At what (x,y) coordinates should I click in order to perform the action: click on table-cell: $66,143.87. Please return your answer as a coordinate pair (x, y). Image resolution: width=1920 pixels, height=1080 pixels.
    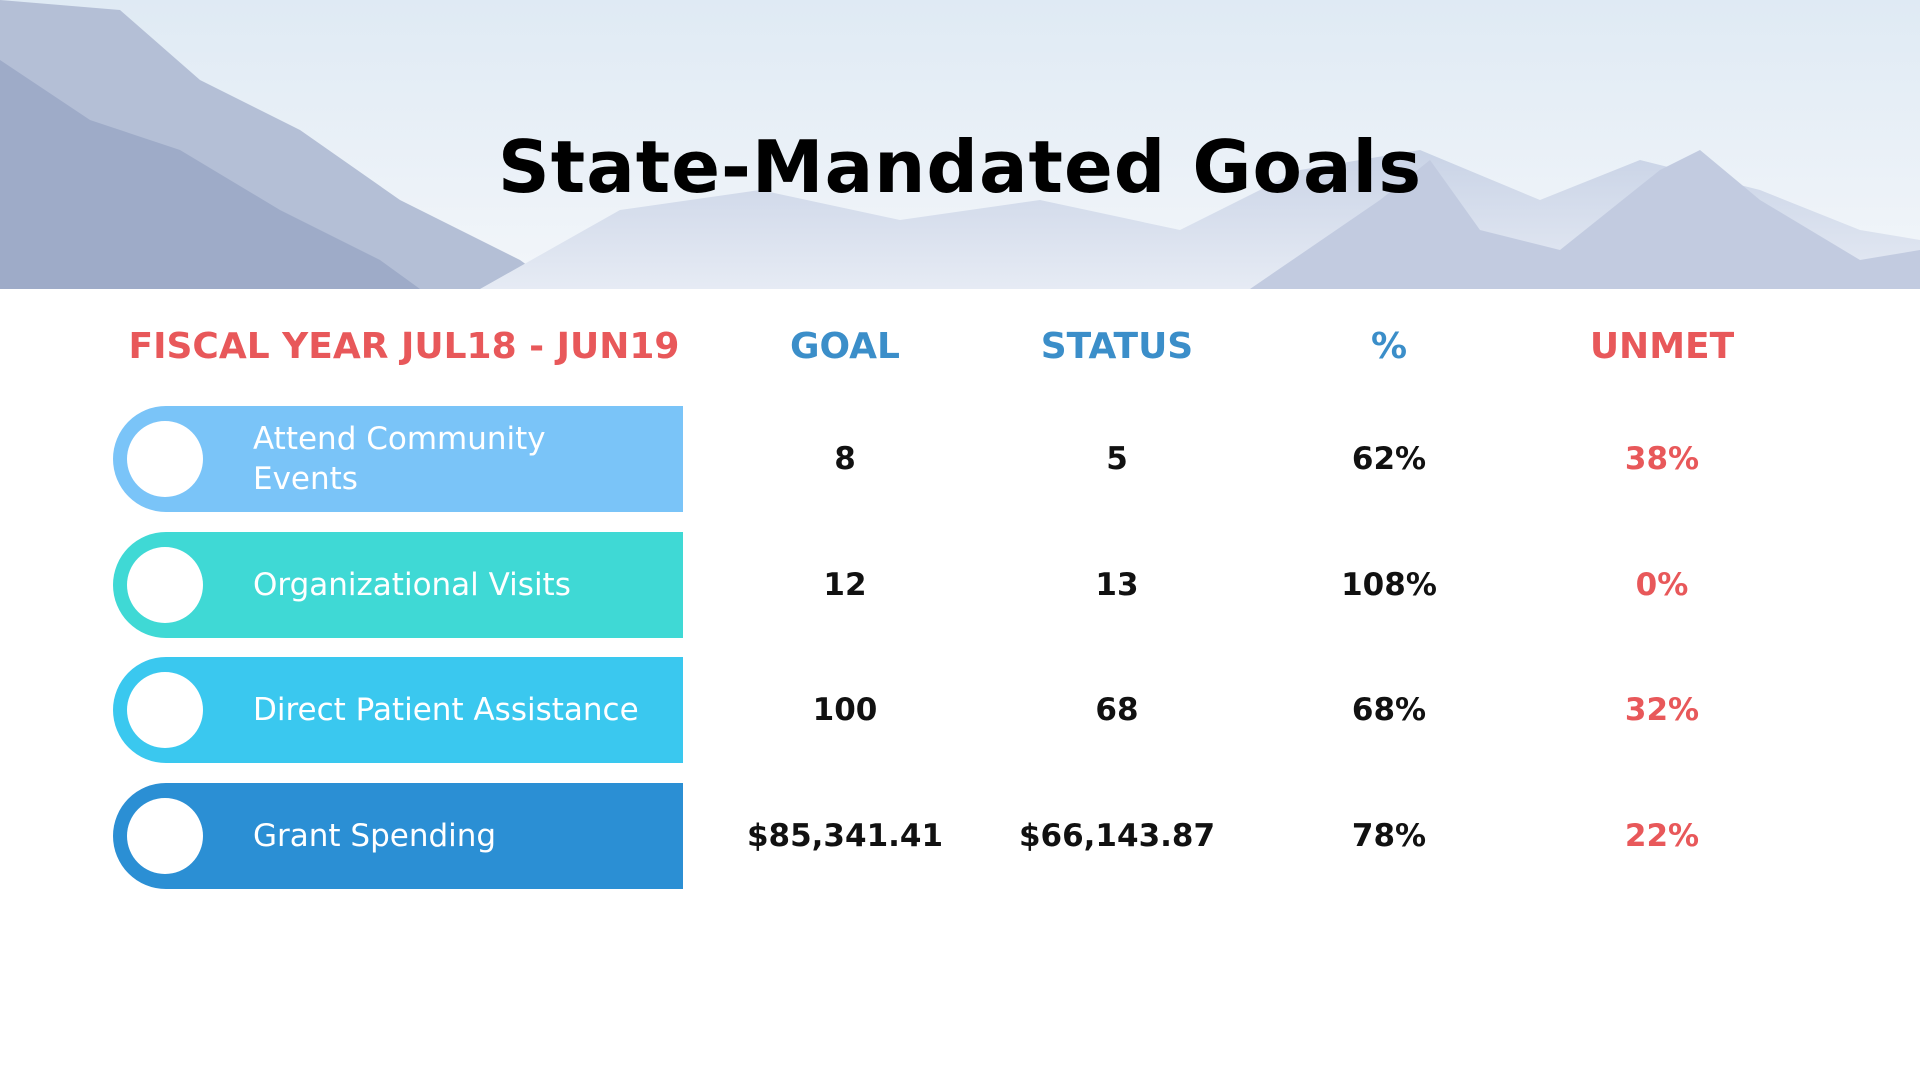
    Looking at the image, I should click on (1117, 835).